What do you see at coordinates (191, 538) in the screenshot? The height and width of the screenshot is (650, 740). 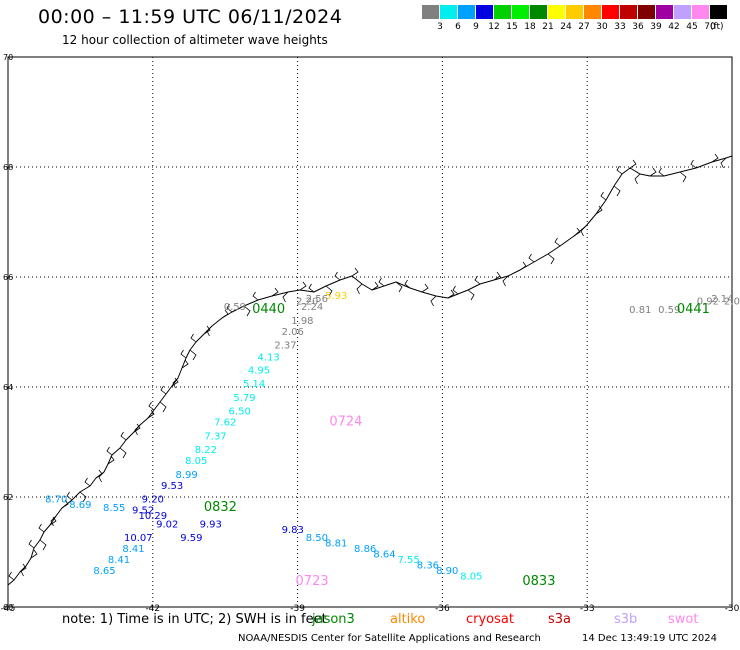 I see `wave-height-value: 9.59` at bounding box center [191, 538].